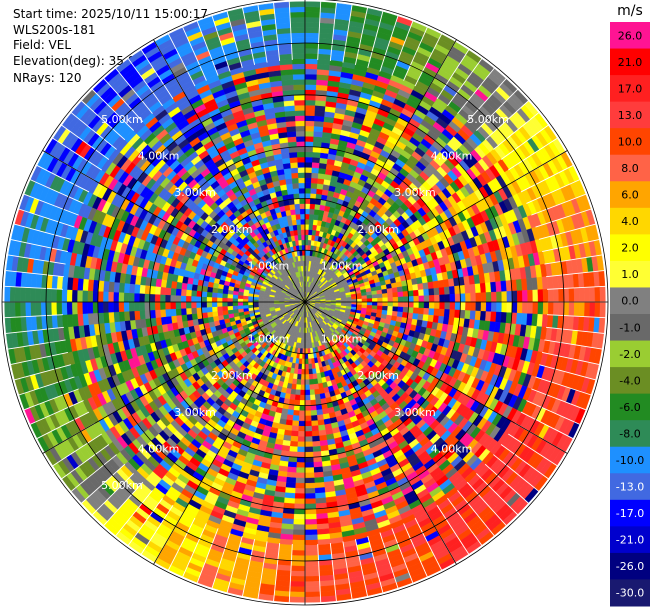  What do you see at coordinates (47, 78) in the screenshot?
I see `nrays-label: NRays: 120` at bounding box center [47, 78].